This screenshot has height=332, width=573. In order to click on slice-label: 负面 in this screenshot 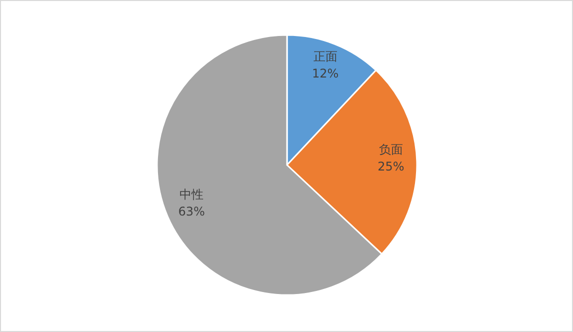, I will do `click(390, 149)`.